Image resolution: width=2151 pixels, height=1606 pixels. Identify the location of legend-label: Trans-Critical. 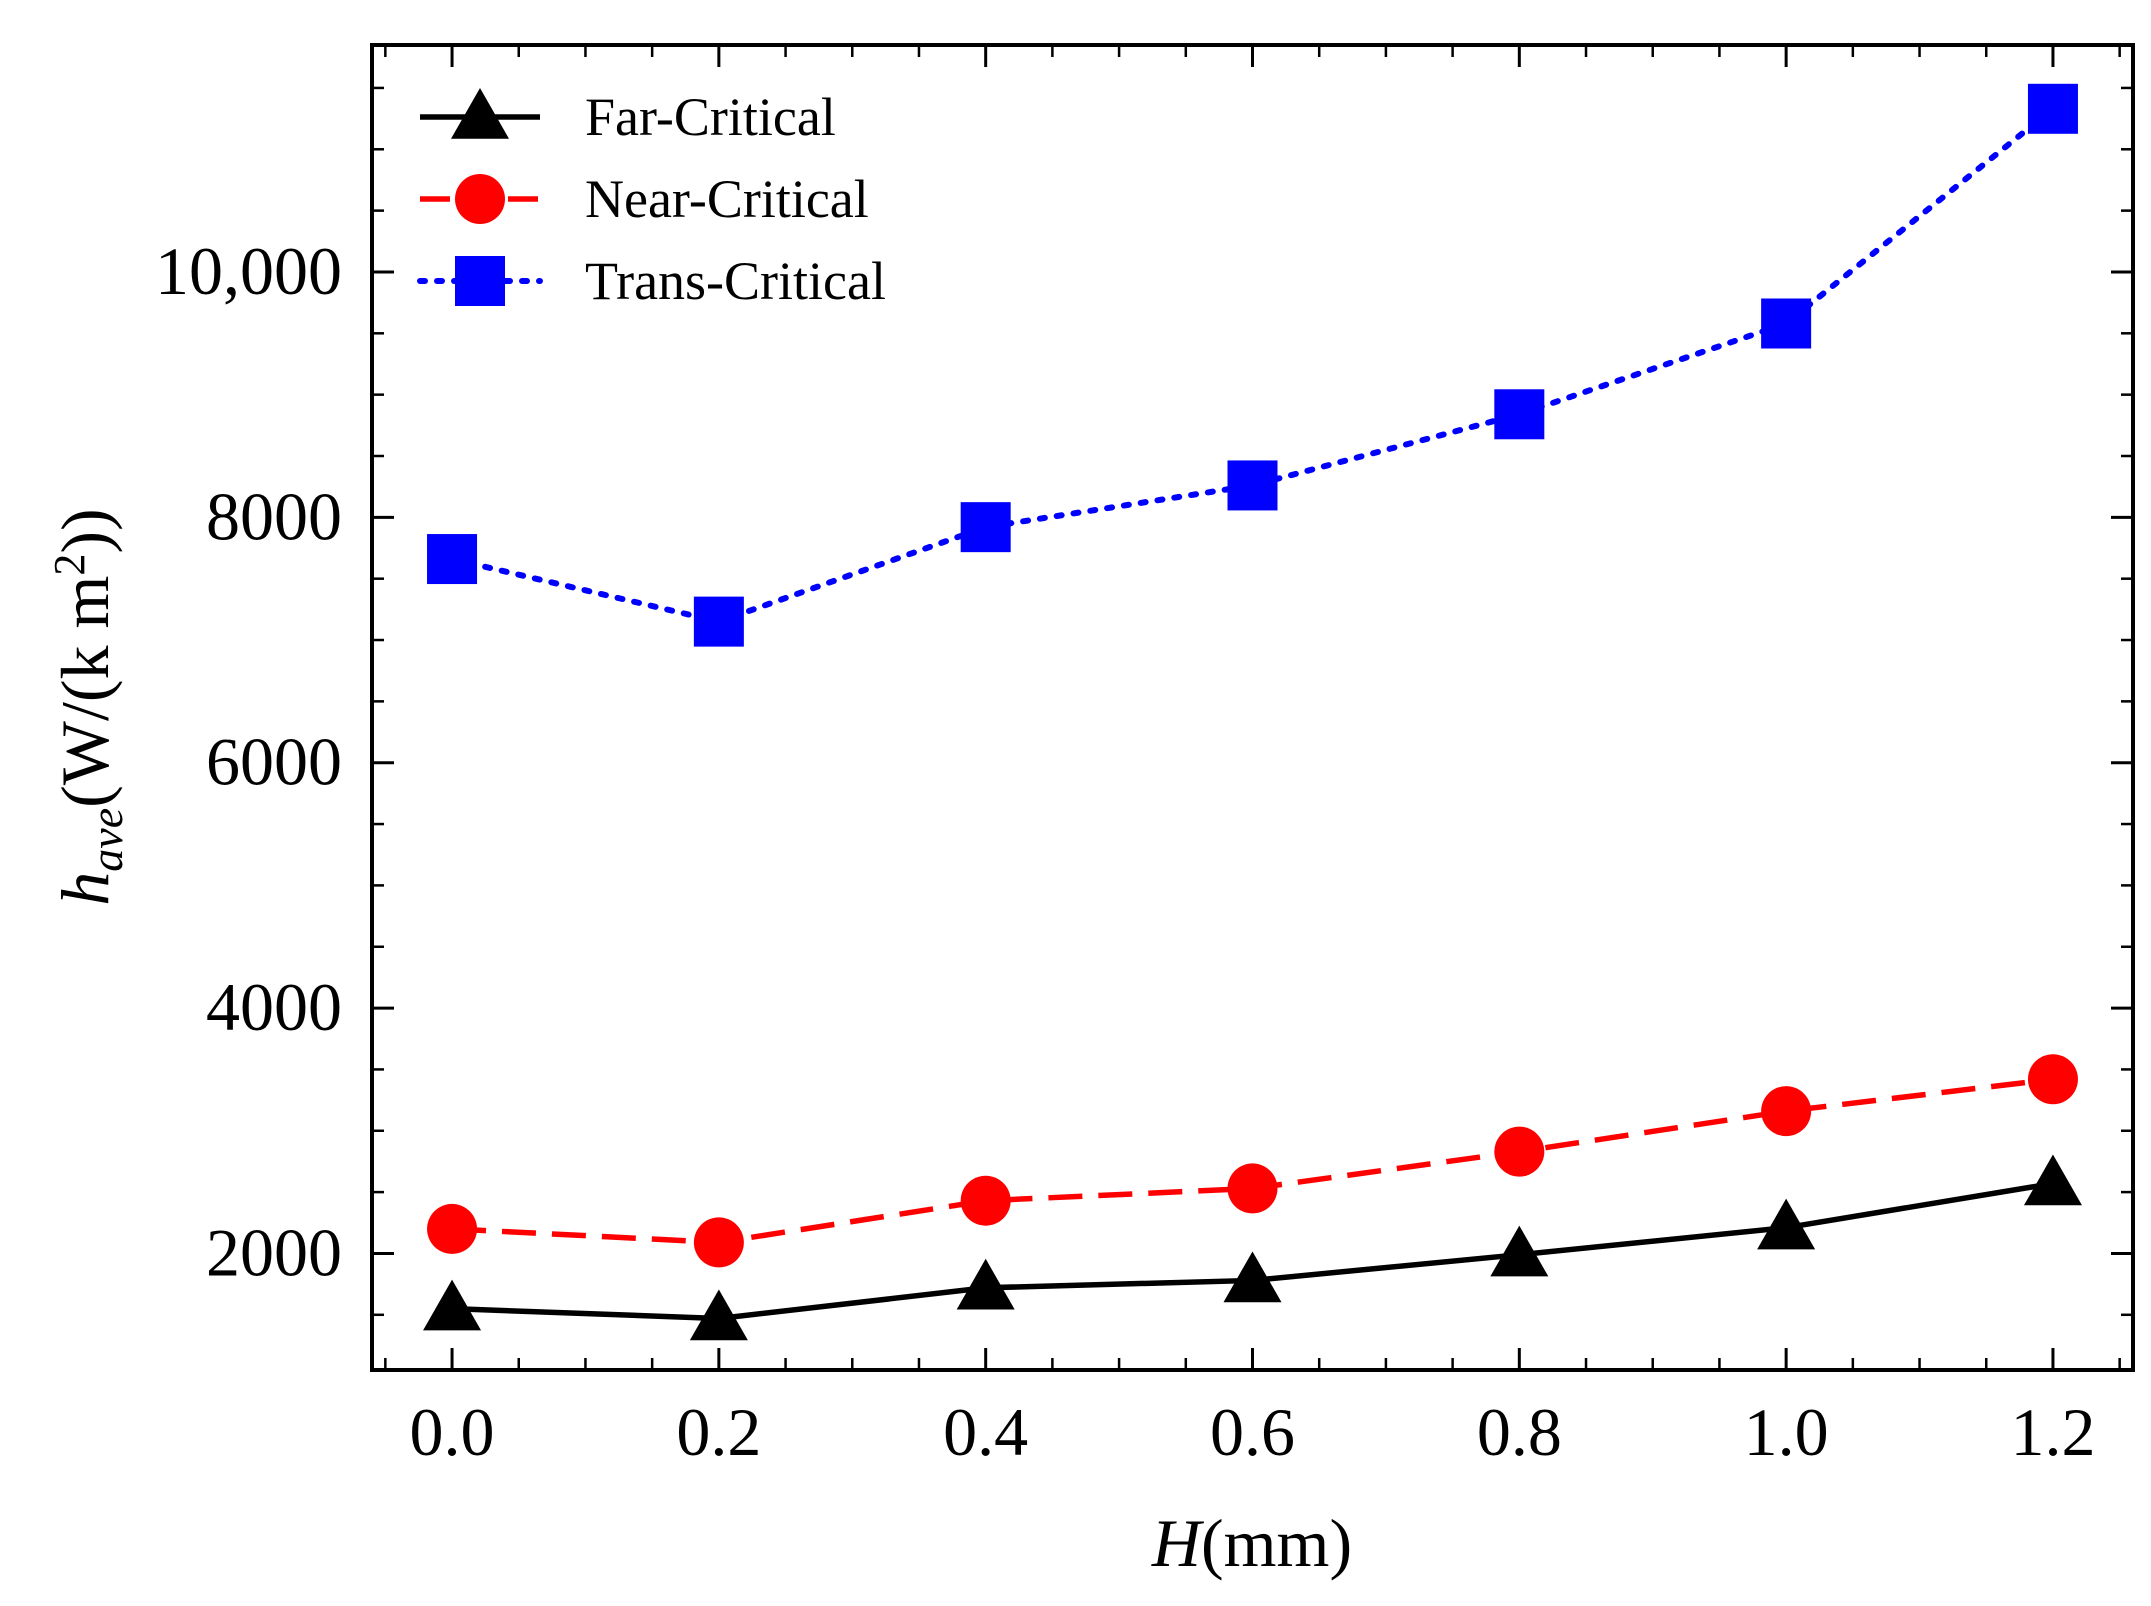
(735, 281).